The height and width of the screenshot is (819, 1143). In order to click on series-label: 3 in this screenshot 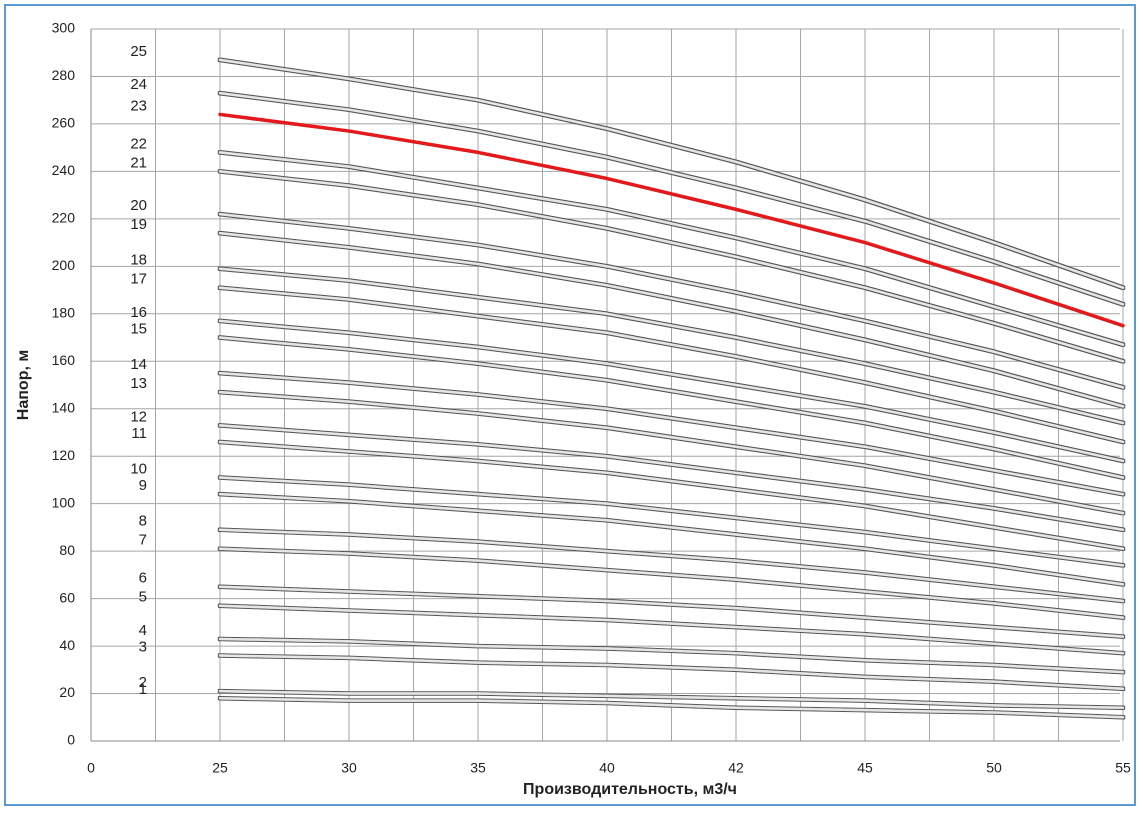, I will do `click(143, 647)`.